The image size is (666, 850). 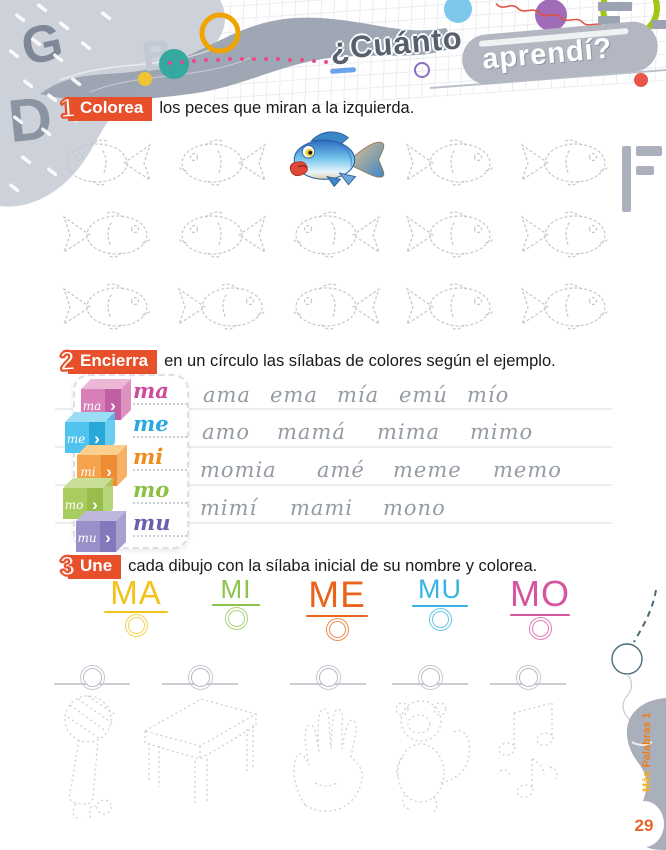 What do you see at coordinates (440, 589) in the screenshot?
I see `syllable-text: MU` at bounding box center [440, 589].